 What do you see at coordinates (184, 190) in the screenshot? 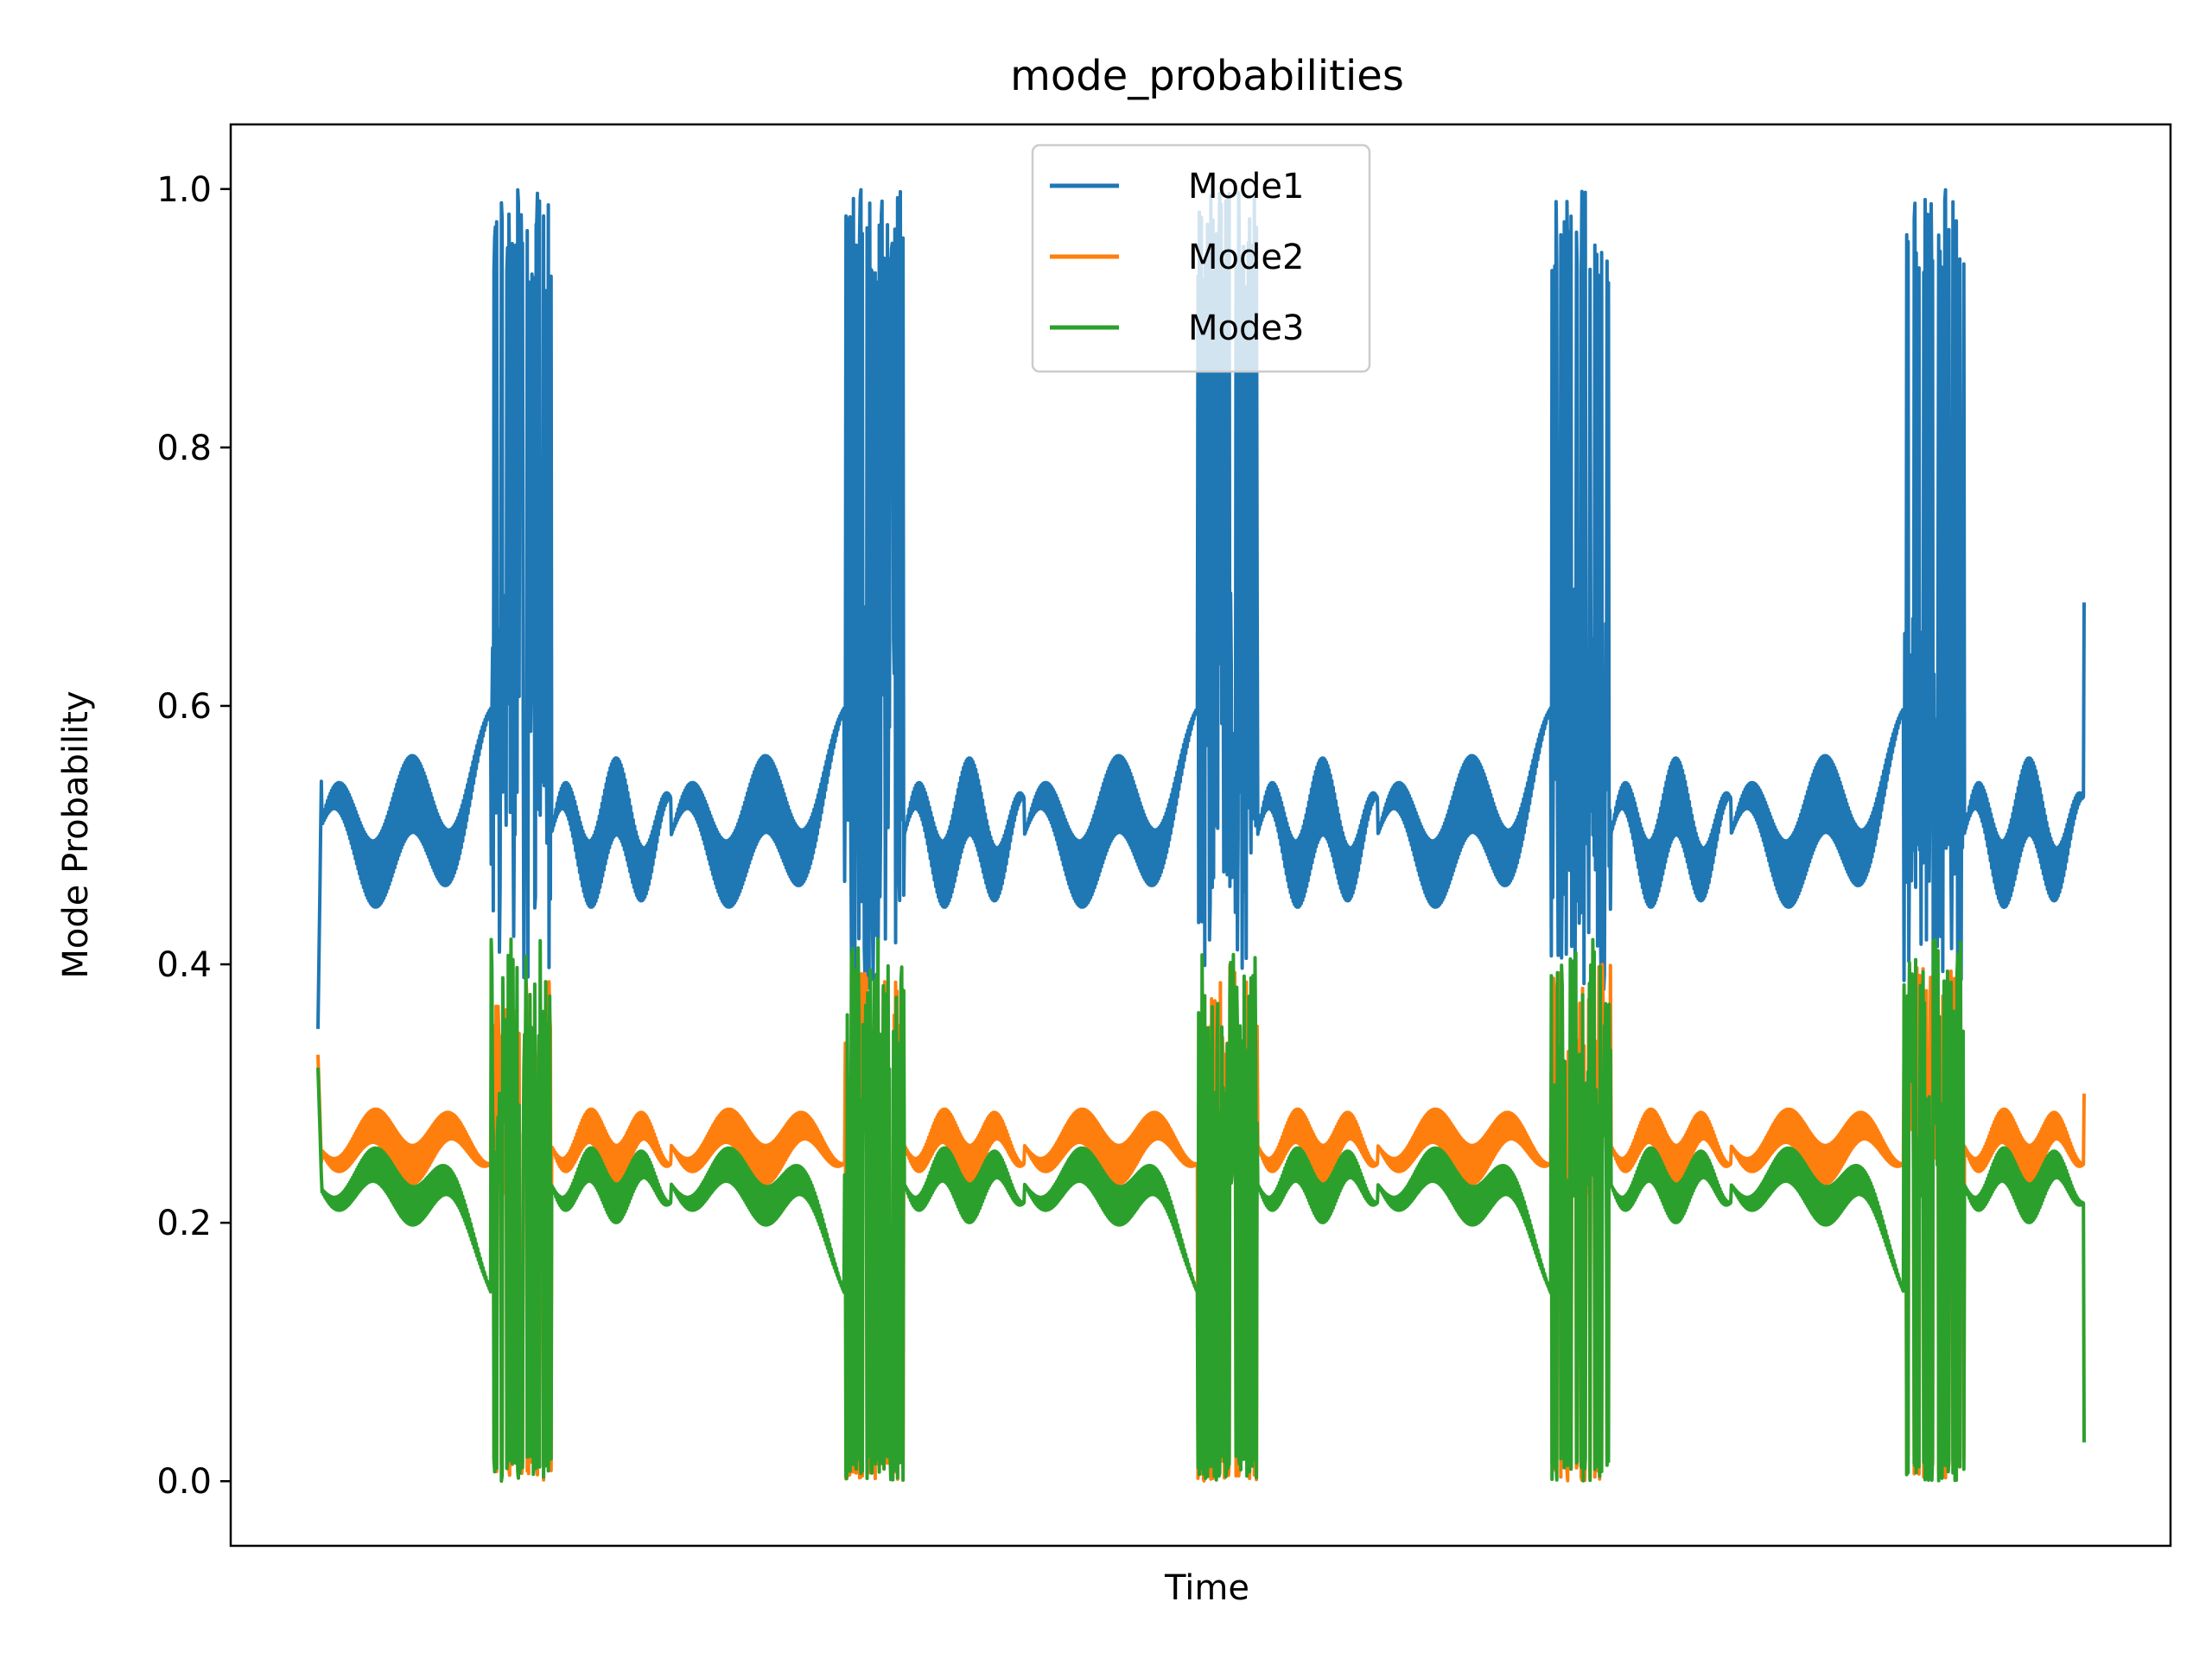
I see `y-tick-label: 1.0` at bounding box center [184, 190].